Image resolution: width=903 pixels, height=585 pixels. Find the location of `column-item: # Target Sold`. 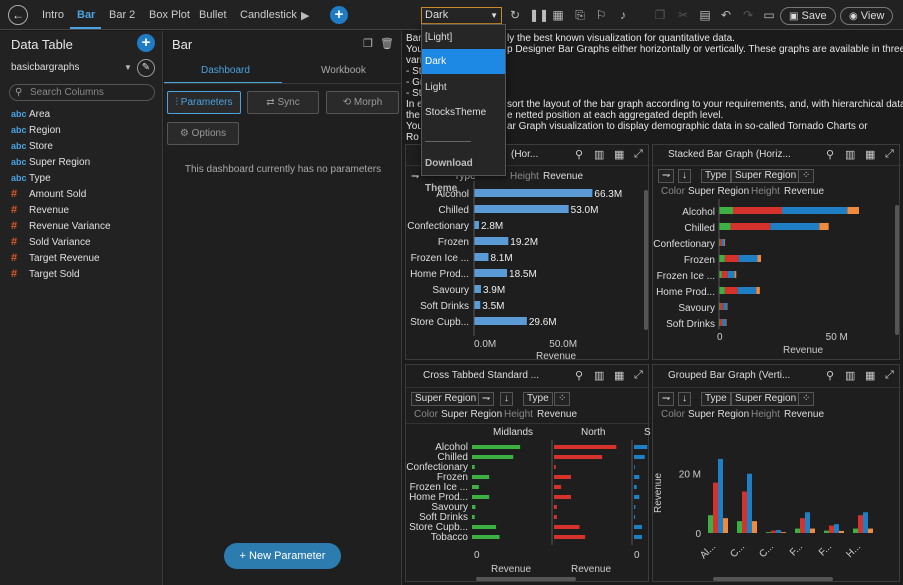

column-item: # Target Sold is located at coordinates (45, 274).